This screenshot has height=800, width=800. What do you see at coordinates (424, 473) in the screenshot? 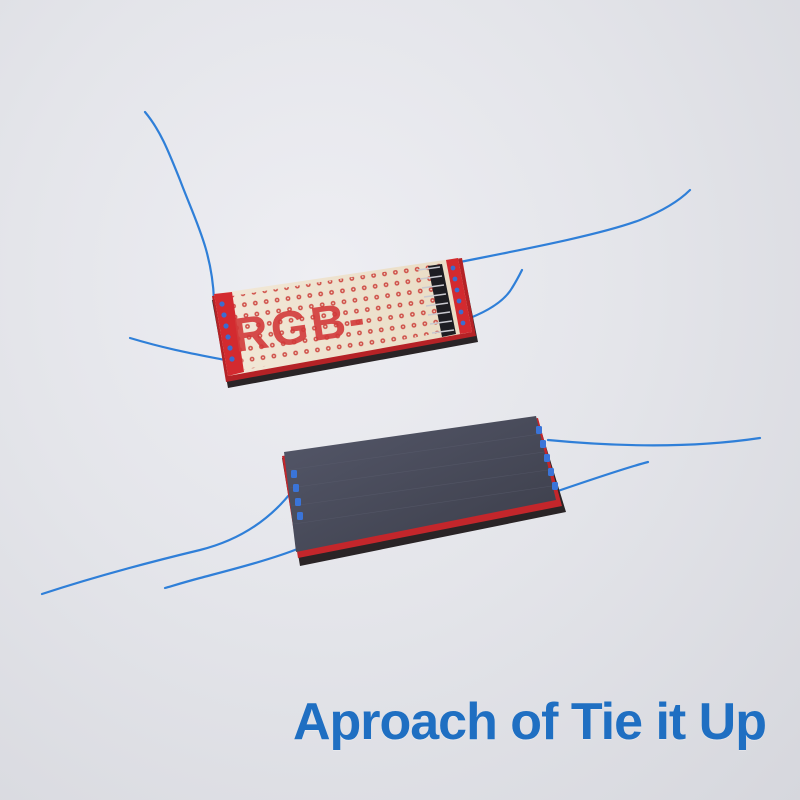
I see `bottom-board-pads` at bounding box center [424, 473].